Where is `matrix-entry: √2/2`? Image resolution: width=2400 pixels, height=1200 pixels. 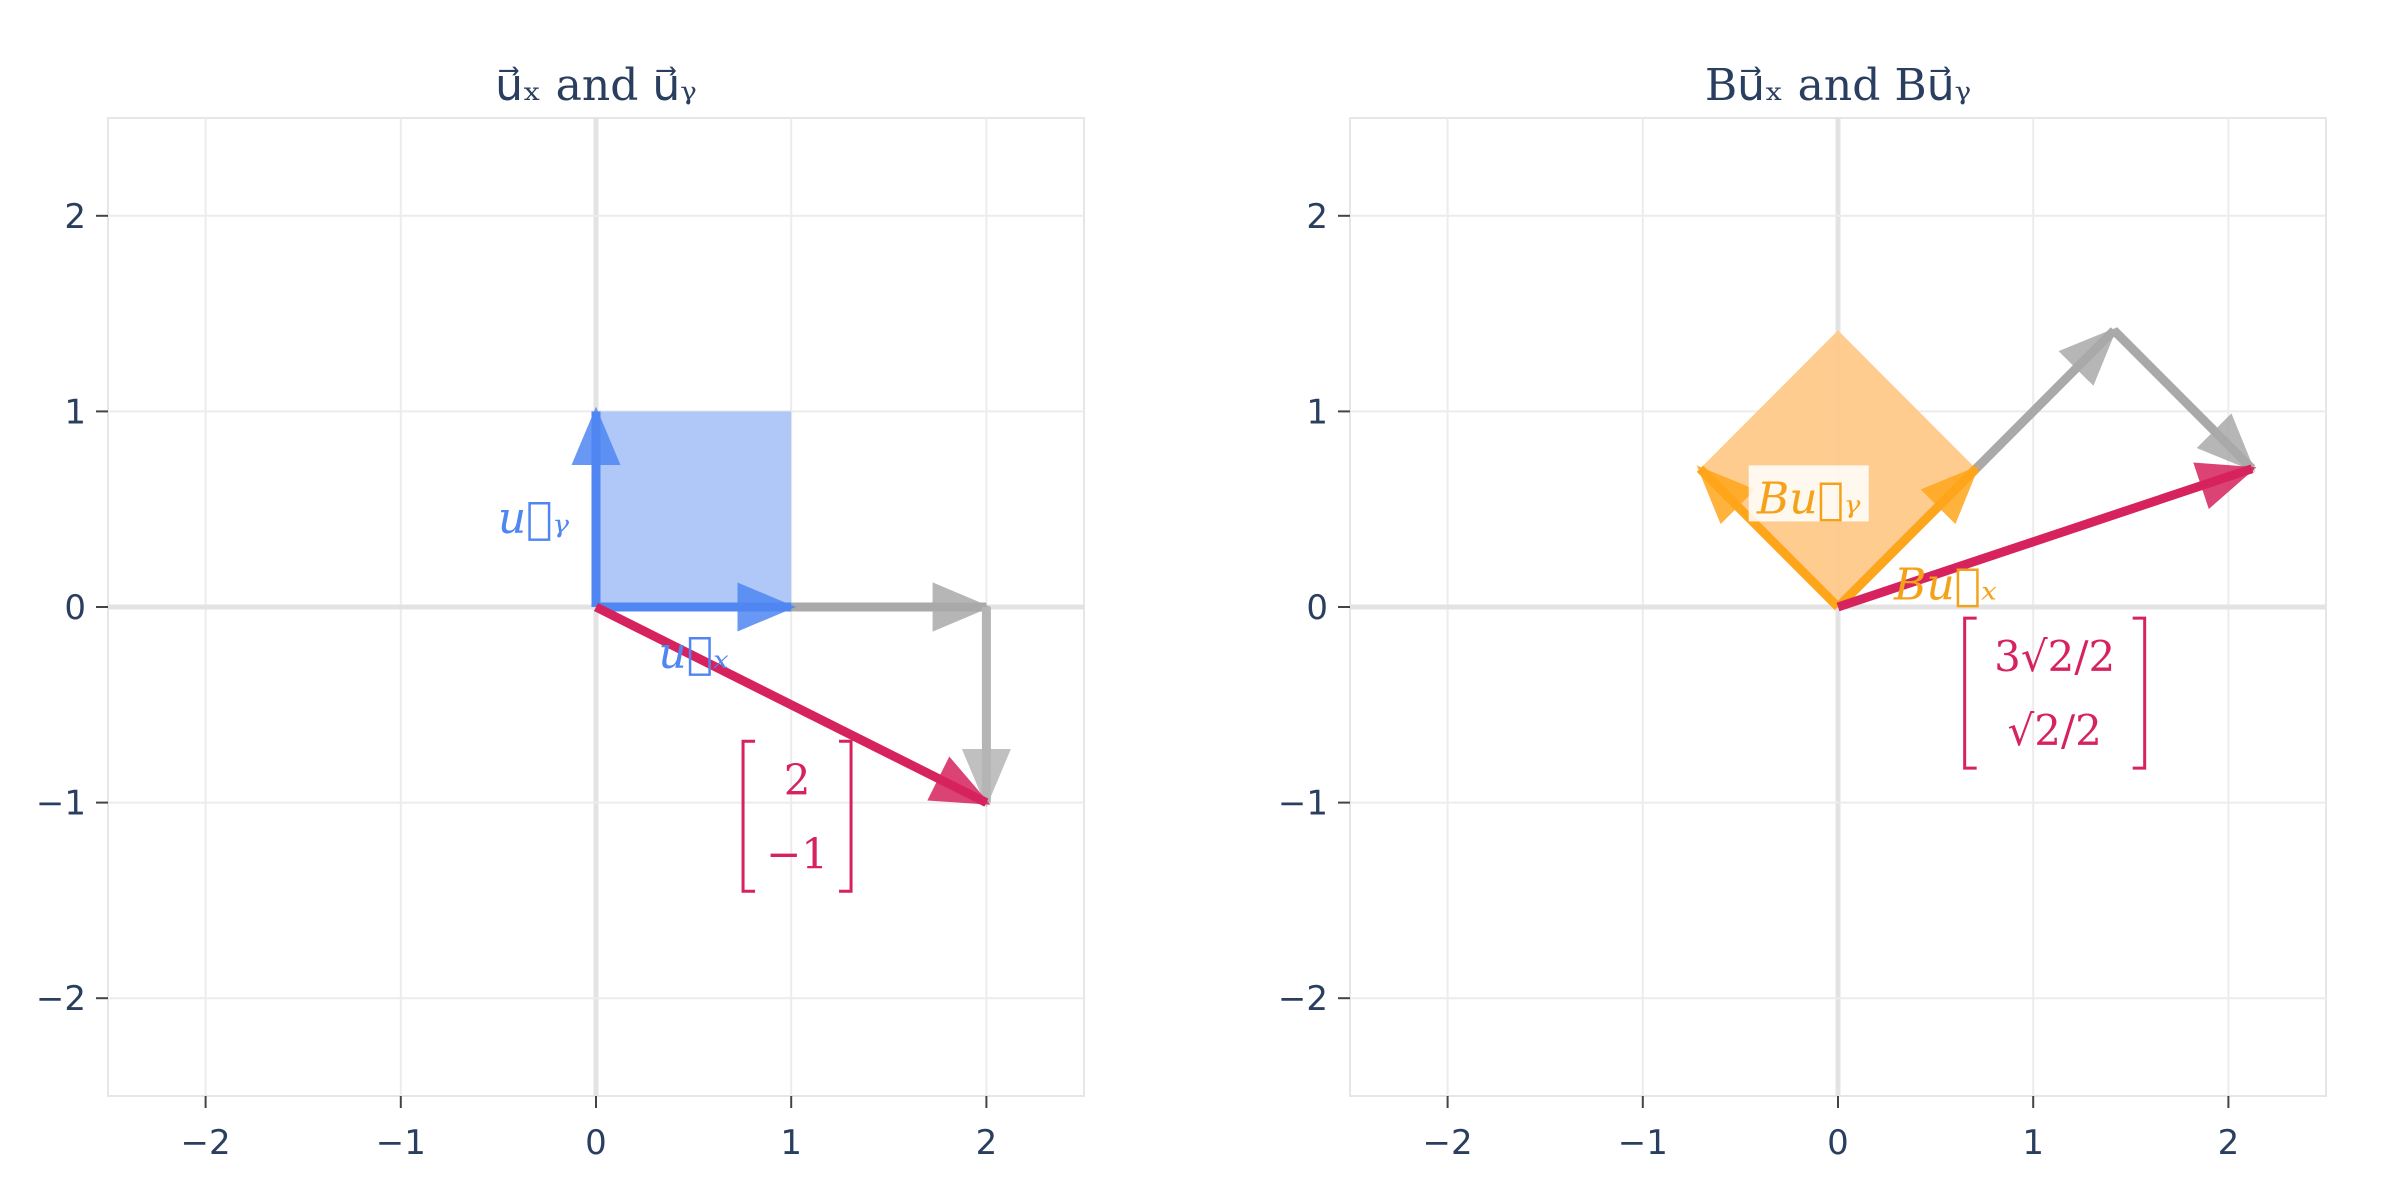
matrix-entry: √2/2 is located at coordinates (2054, 730).